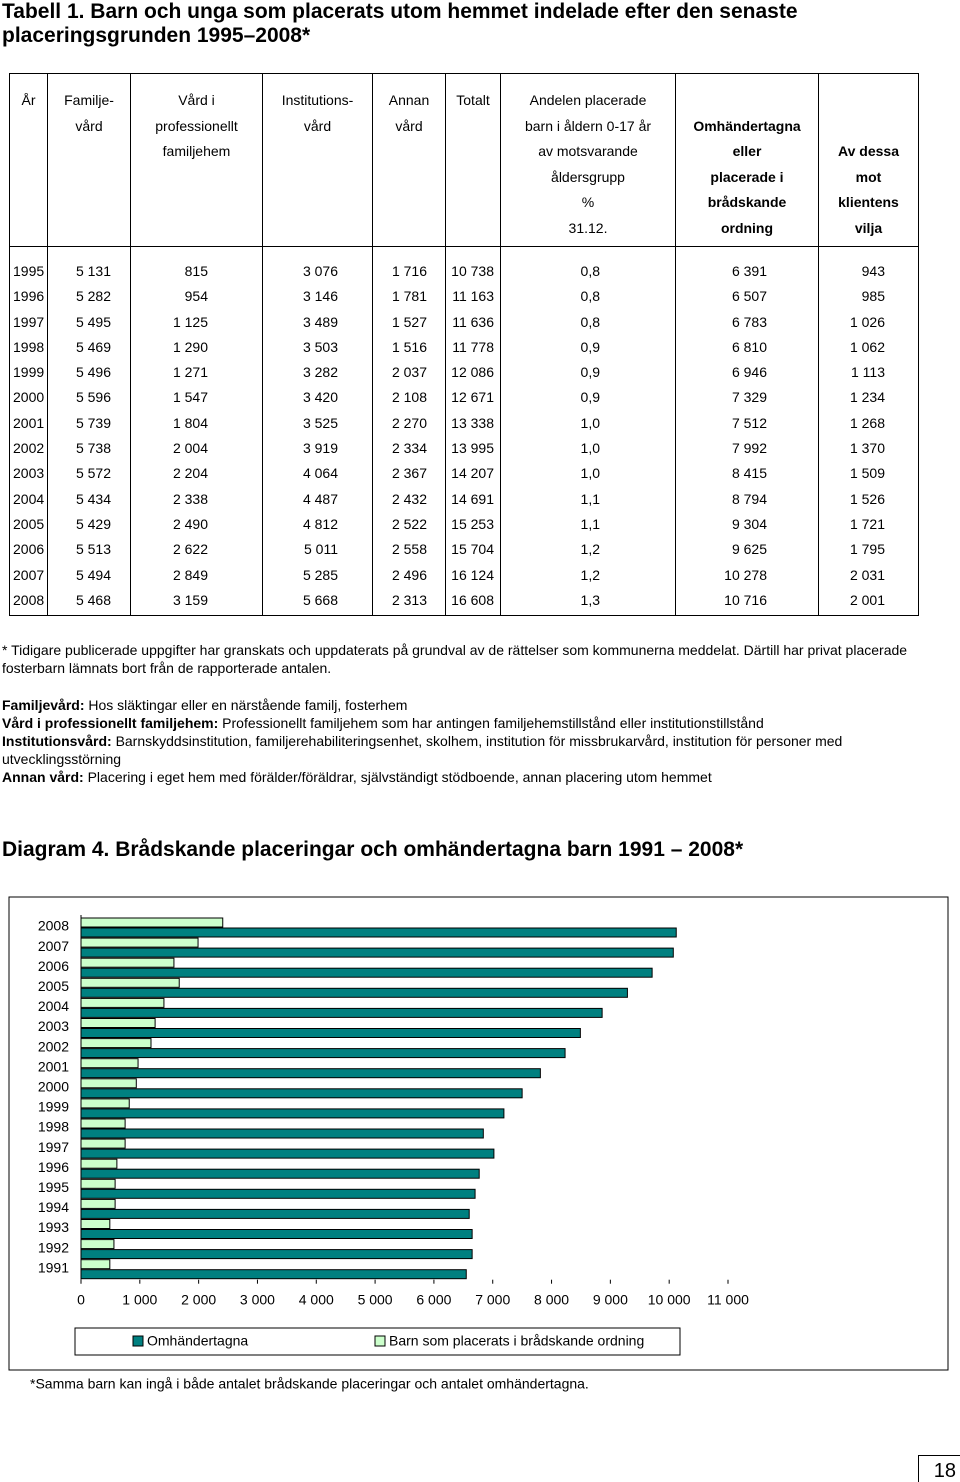 The image size is (960, 1482). Describe the element at coordinates (89, 423) in the screenshot. I see `table-cell: 5 739` at that location.